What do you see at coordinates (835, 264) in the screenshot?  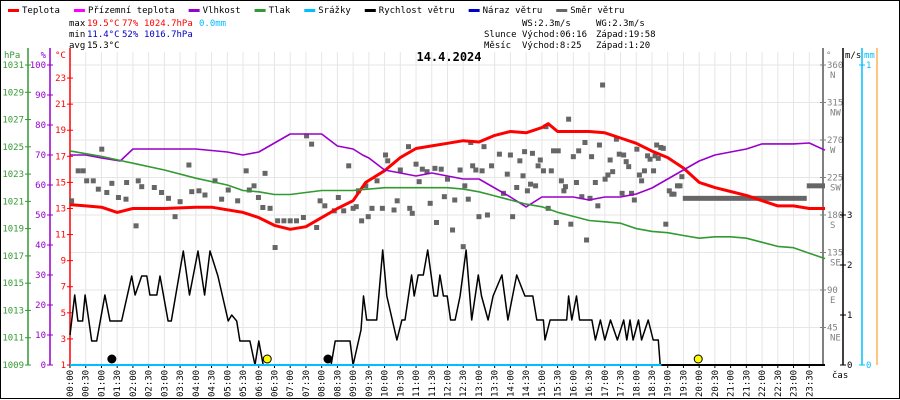 I see `compass-label: SE` at bounding box center [835, 264].